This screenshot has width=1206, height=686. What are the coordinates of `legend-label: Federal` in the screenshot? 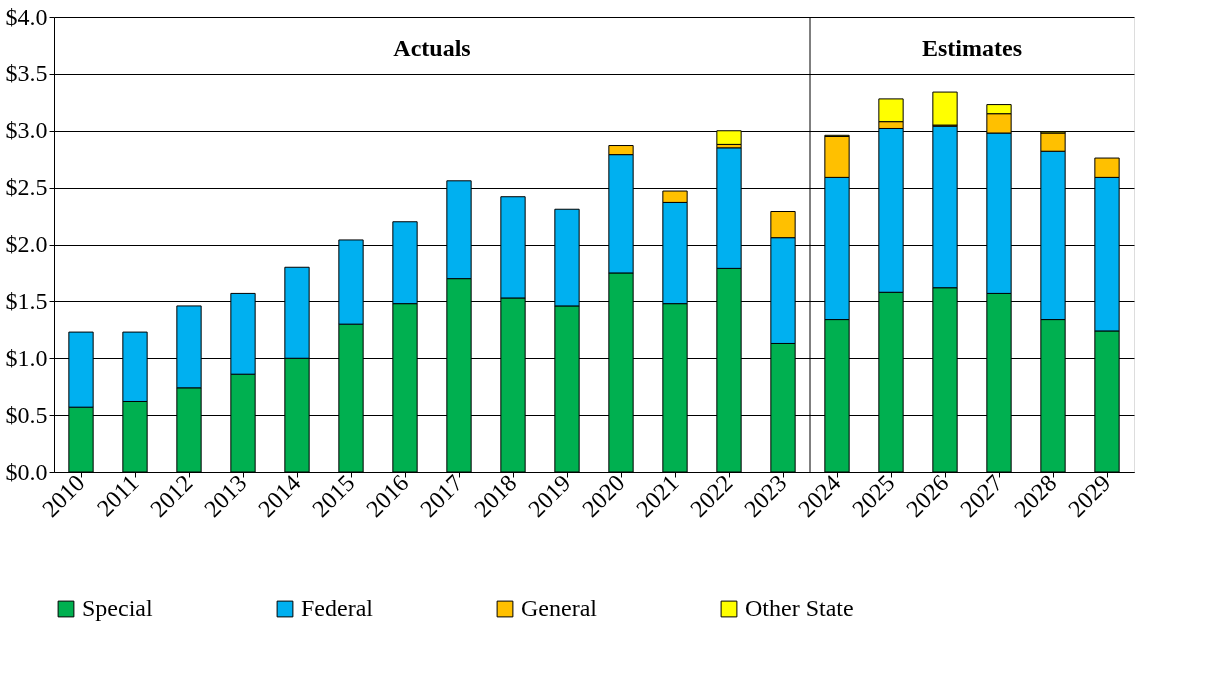 It's located at (337, 608).